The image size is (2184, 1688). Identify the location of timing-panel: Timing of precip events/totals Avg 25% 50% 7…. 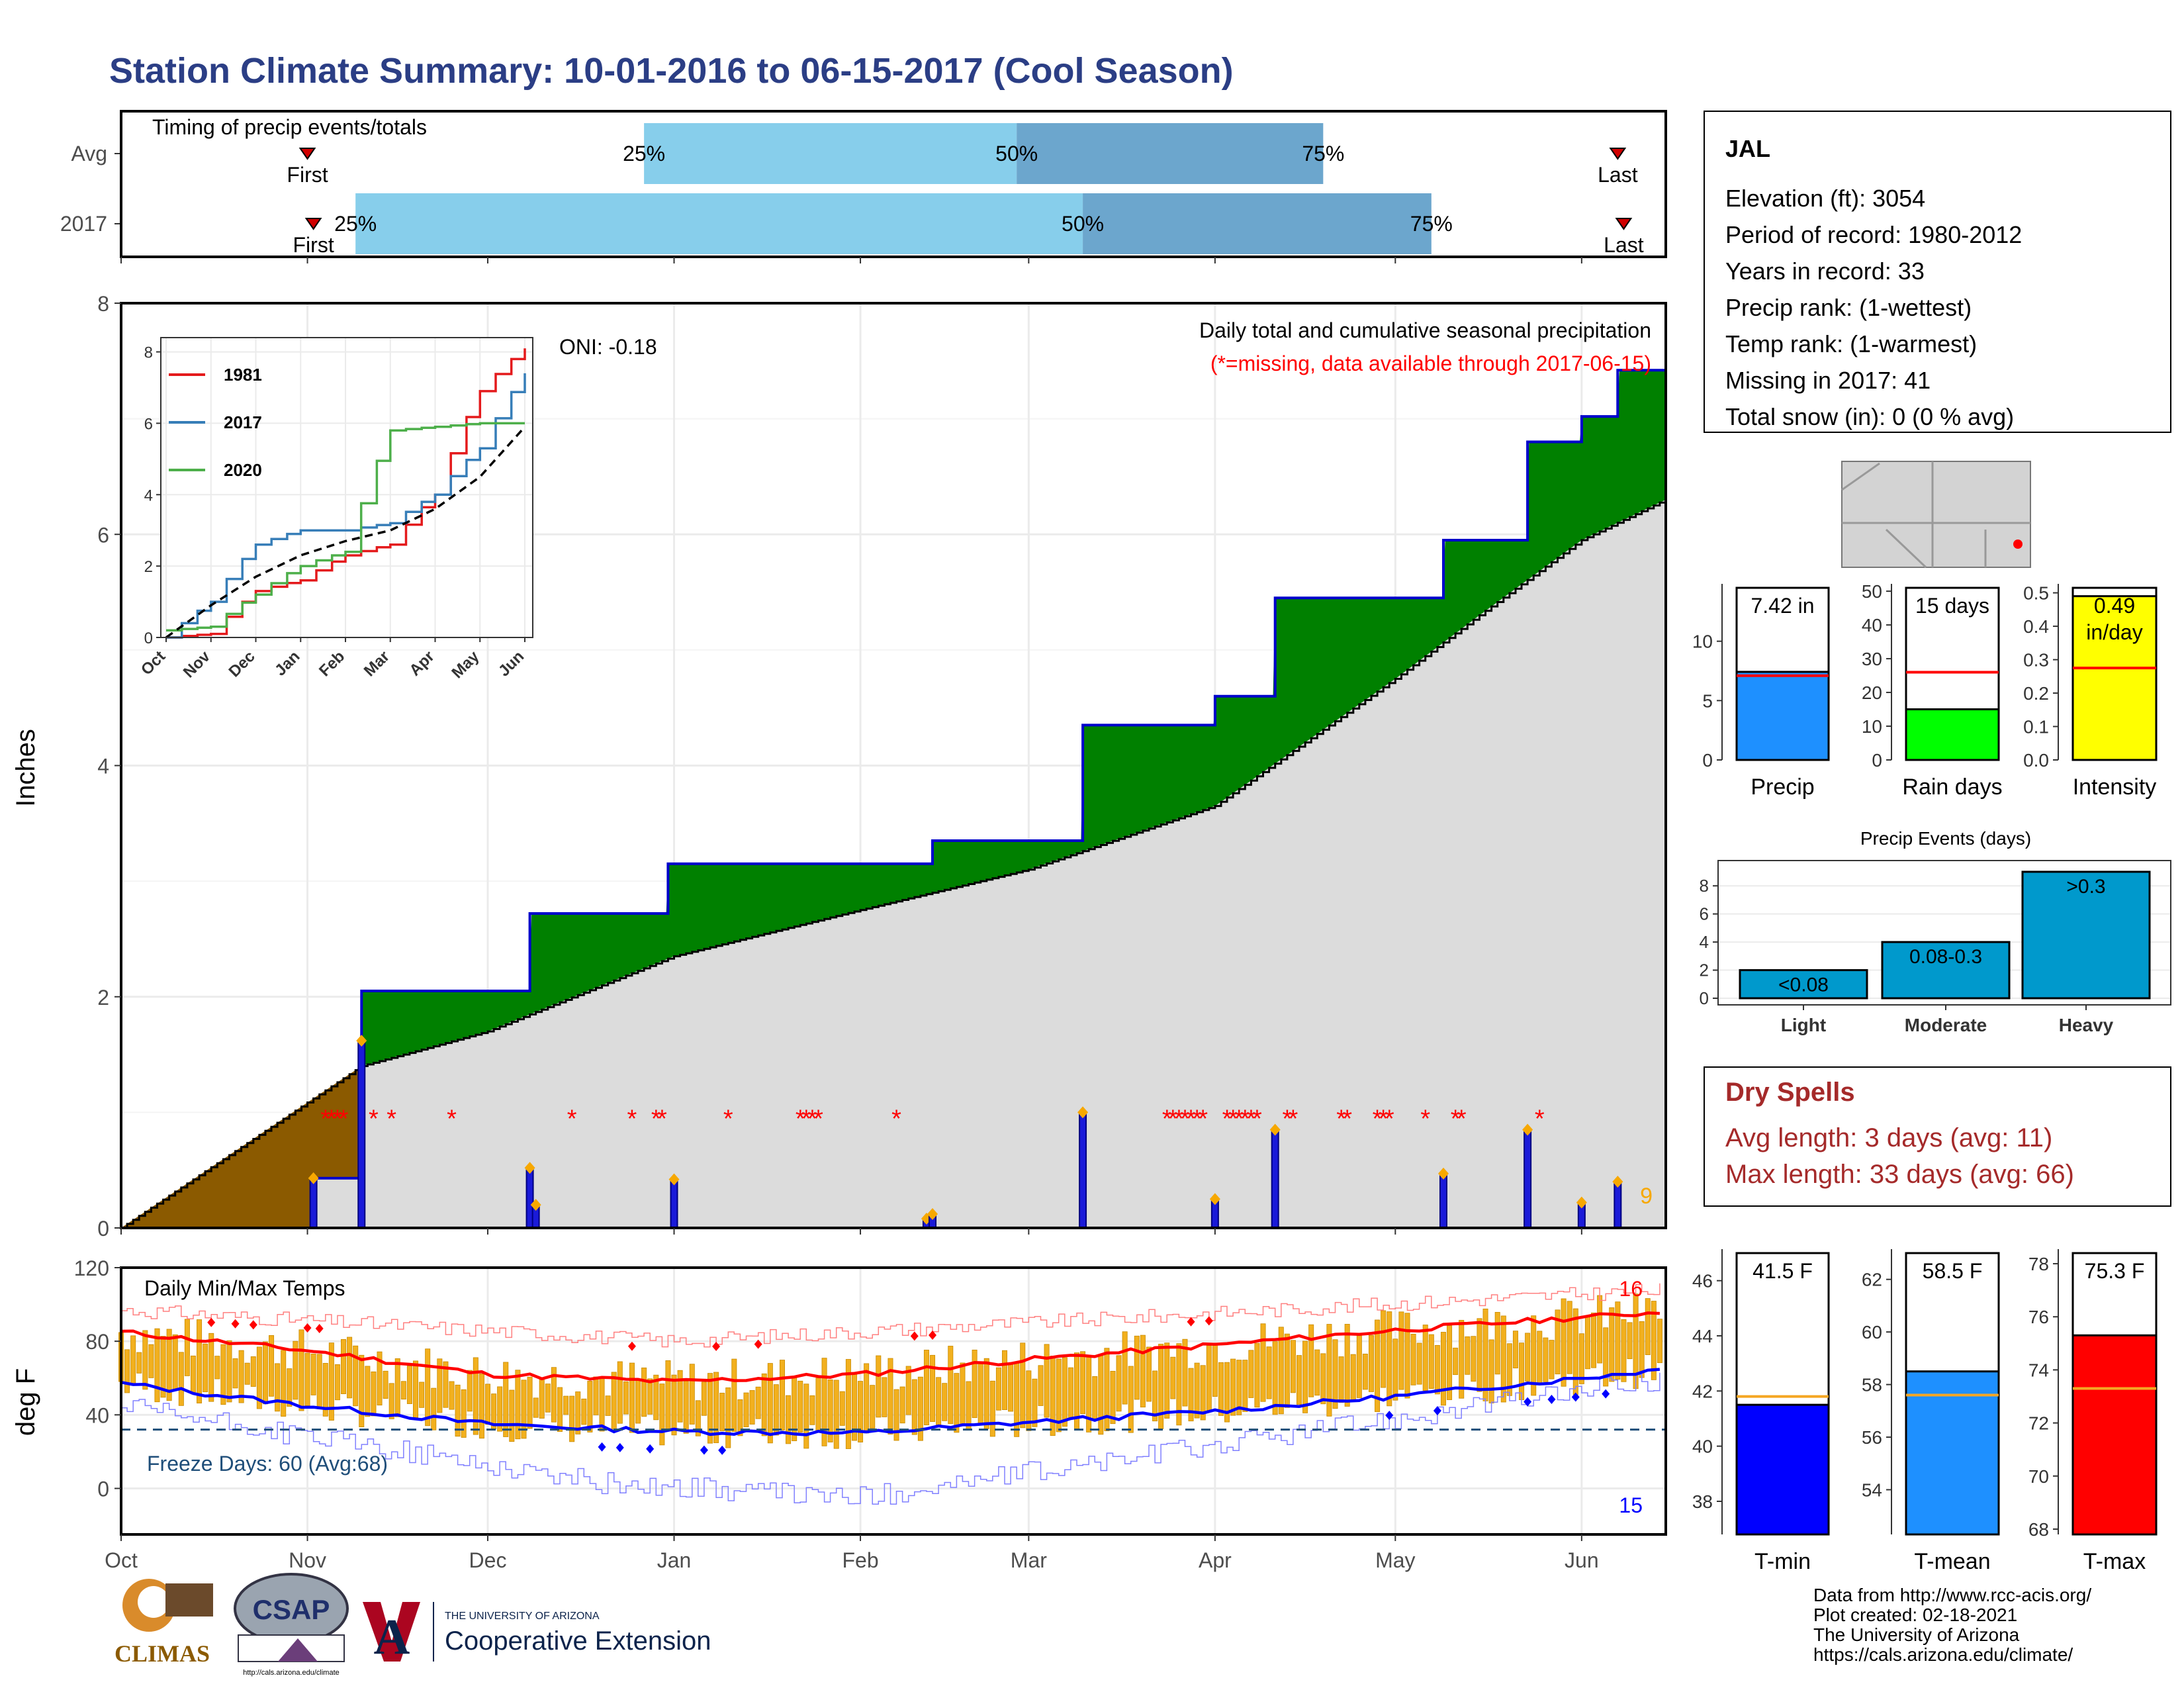
(863, 186).